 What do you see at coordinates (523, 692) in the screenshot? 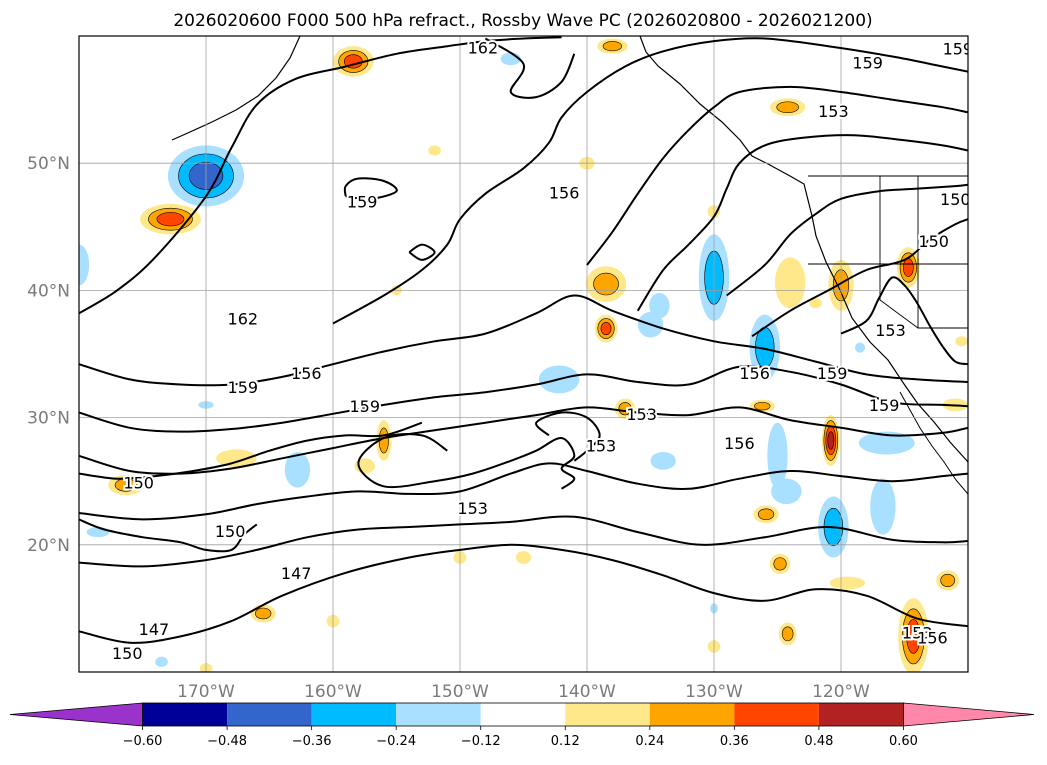
I see `longitude-tick-labels: 170°W 160°W 150°W 140°W 130°W 120°W` at bounding box center [523, 692].